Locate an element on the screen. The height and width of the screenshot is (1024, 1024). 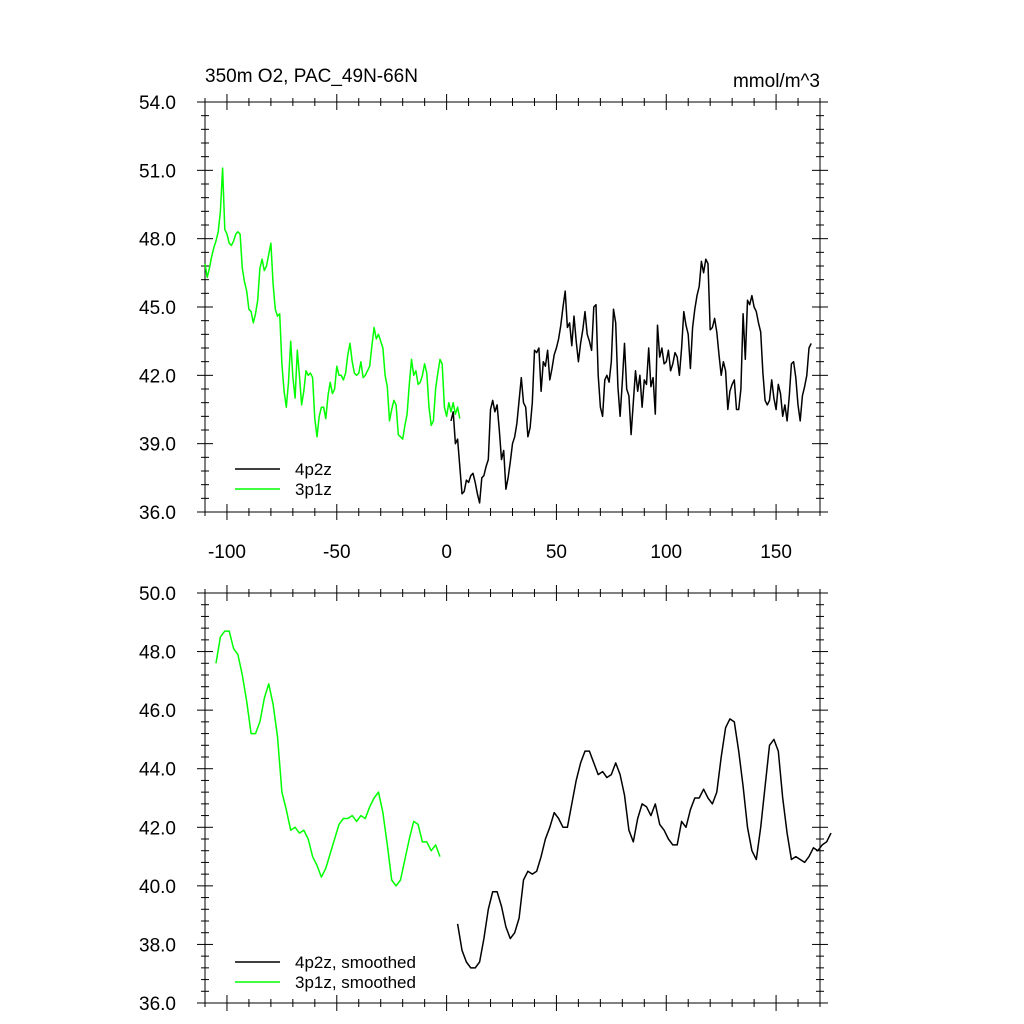
y-tick-label: 38.0 is located at coordinates (157, 945).